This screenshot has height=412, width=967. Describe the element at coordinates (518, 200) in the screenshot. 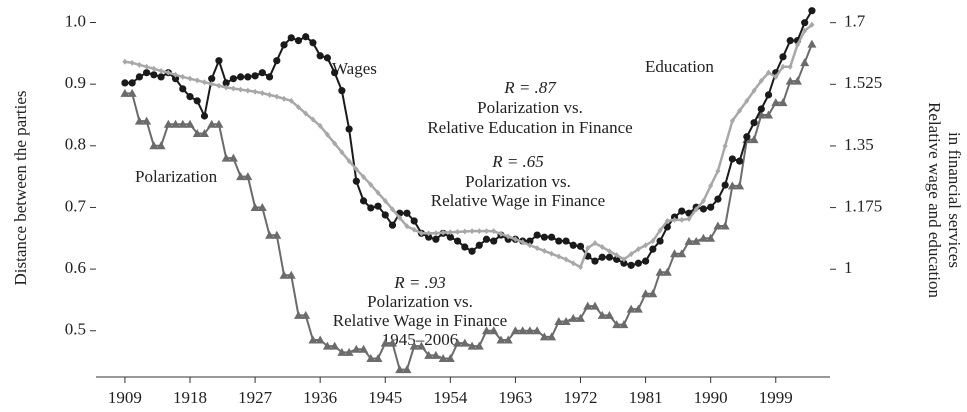

I see `annotation: Relative Wage in Finance` at that location.